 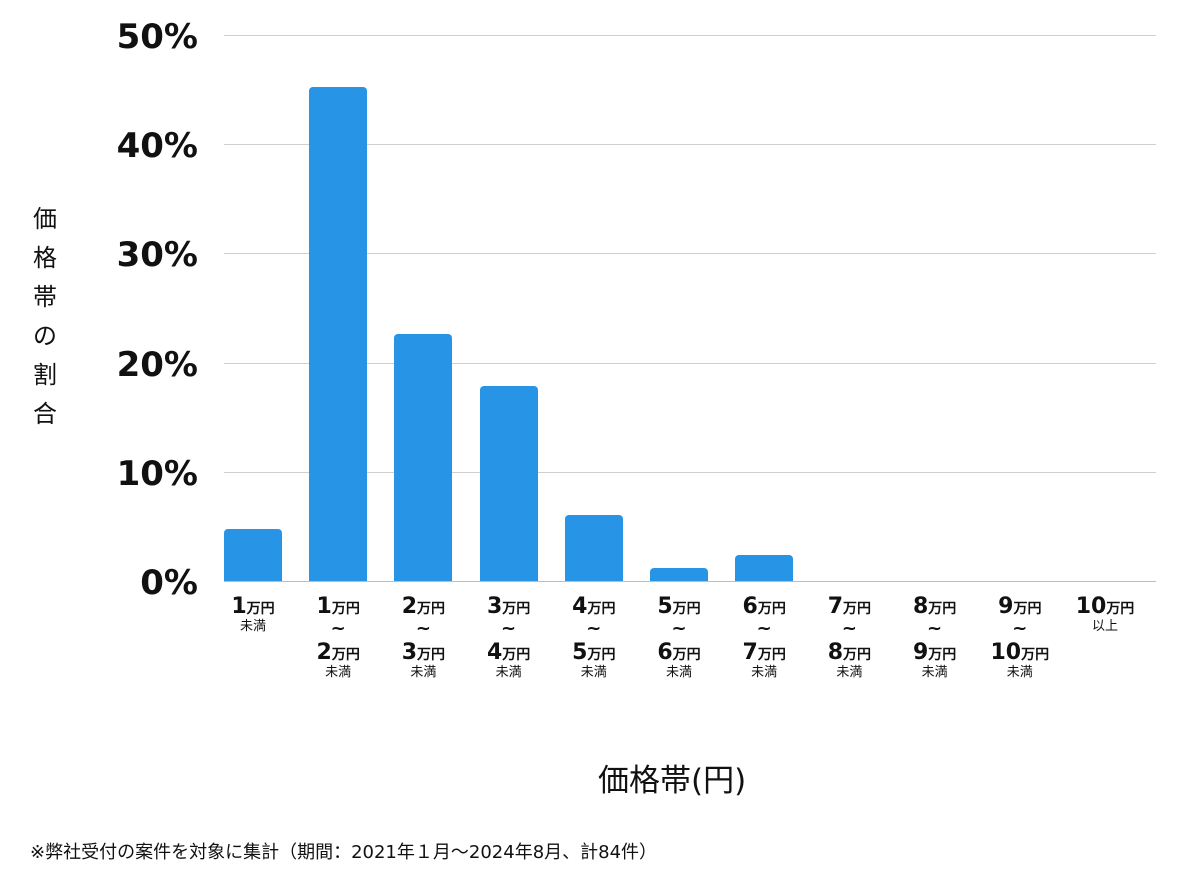 What do you see at coordinates (508, 637) in the screenshot?
I see `x-tick-label: 3万円 ~4万円 未満` at bounding box center [508, 637].